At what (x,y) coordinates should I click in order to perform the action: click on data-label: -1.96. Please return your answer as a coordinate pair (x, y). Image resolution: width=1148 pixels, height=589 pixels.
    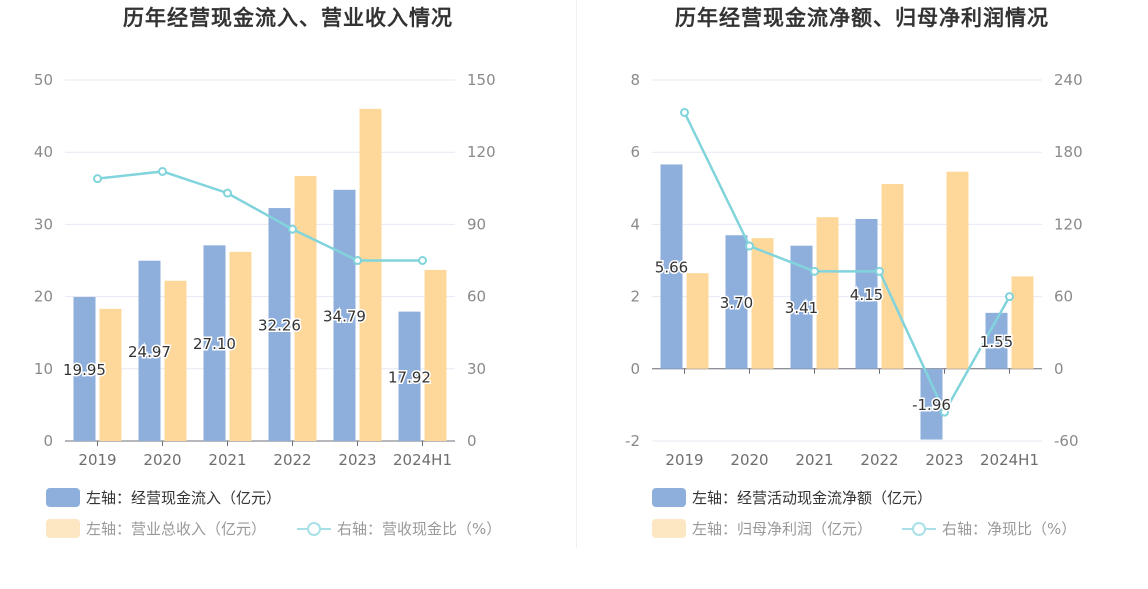
    Looking at the image, I should click on (931, 405).